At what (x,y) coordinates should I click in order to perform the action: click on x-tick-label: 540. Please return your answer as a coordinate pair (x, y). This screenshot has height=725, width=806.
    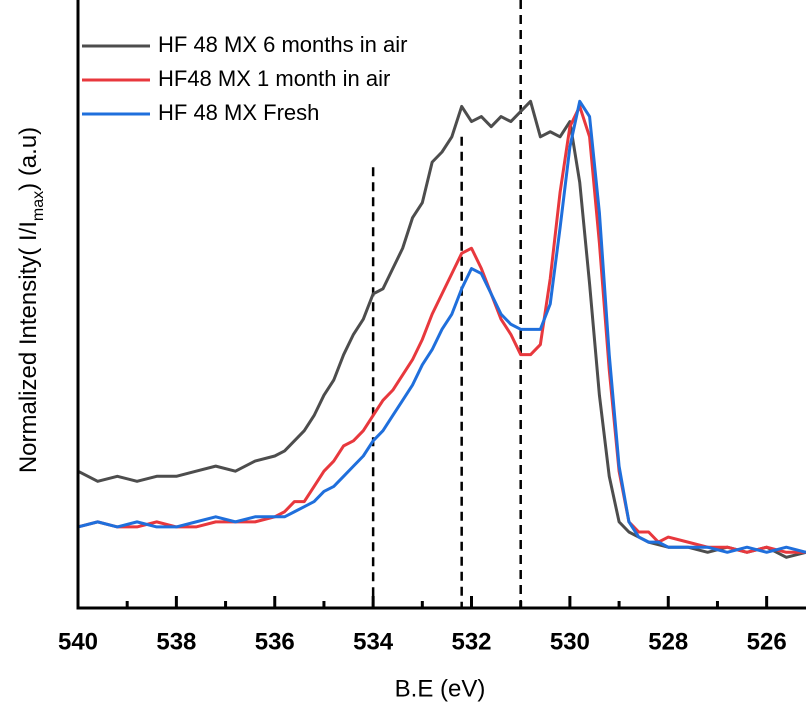
    Looking at the image, I should click on (78, 641).